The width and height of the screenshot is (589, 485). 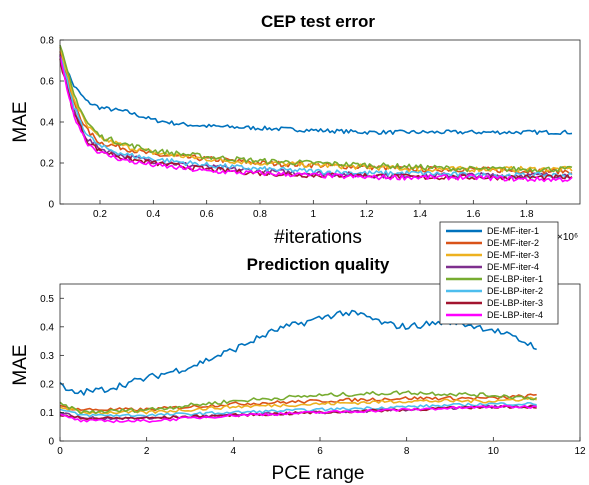 What do you see at coordinates (515, 315) in the screenshot?
I see `legend-label-de-lbp-iter-4: DE-LBP-iter-4` at bounding box center [515, 315].